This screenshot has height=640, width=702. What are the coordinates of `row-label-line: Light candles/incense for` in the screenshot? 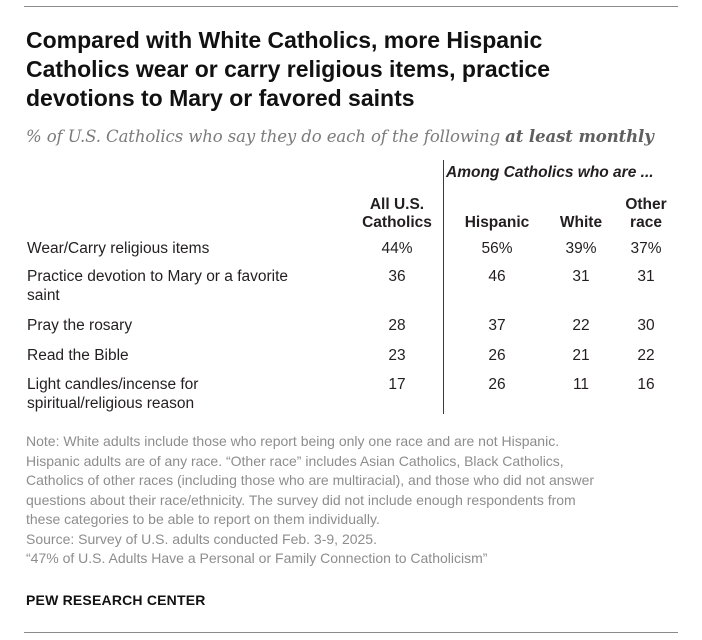 It's located at (113, 384).